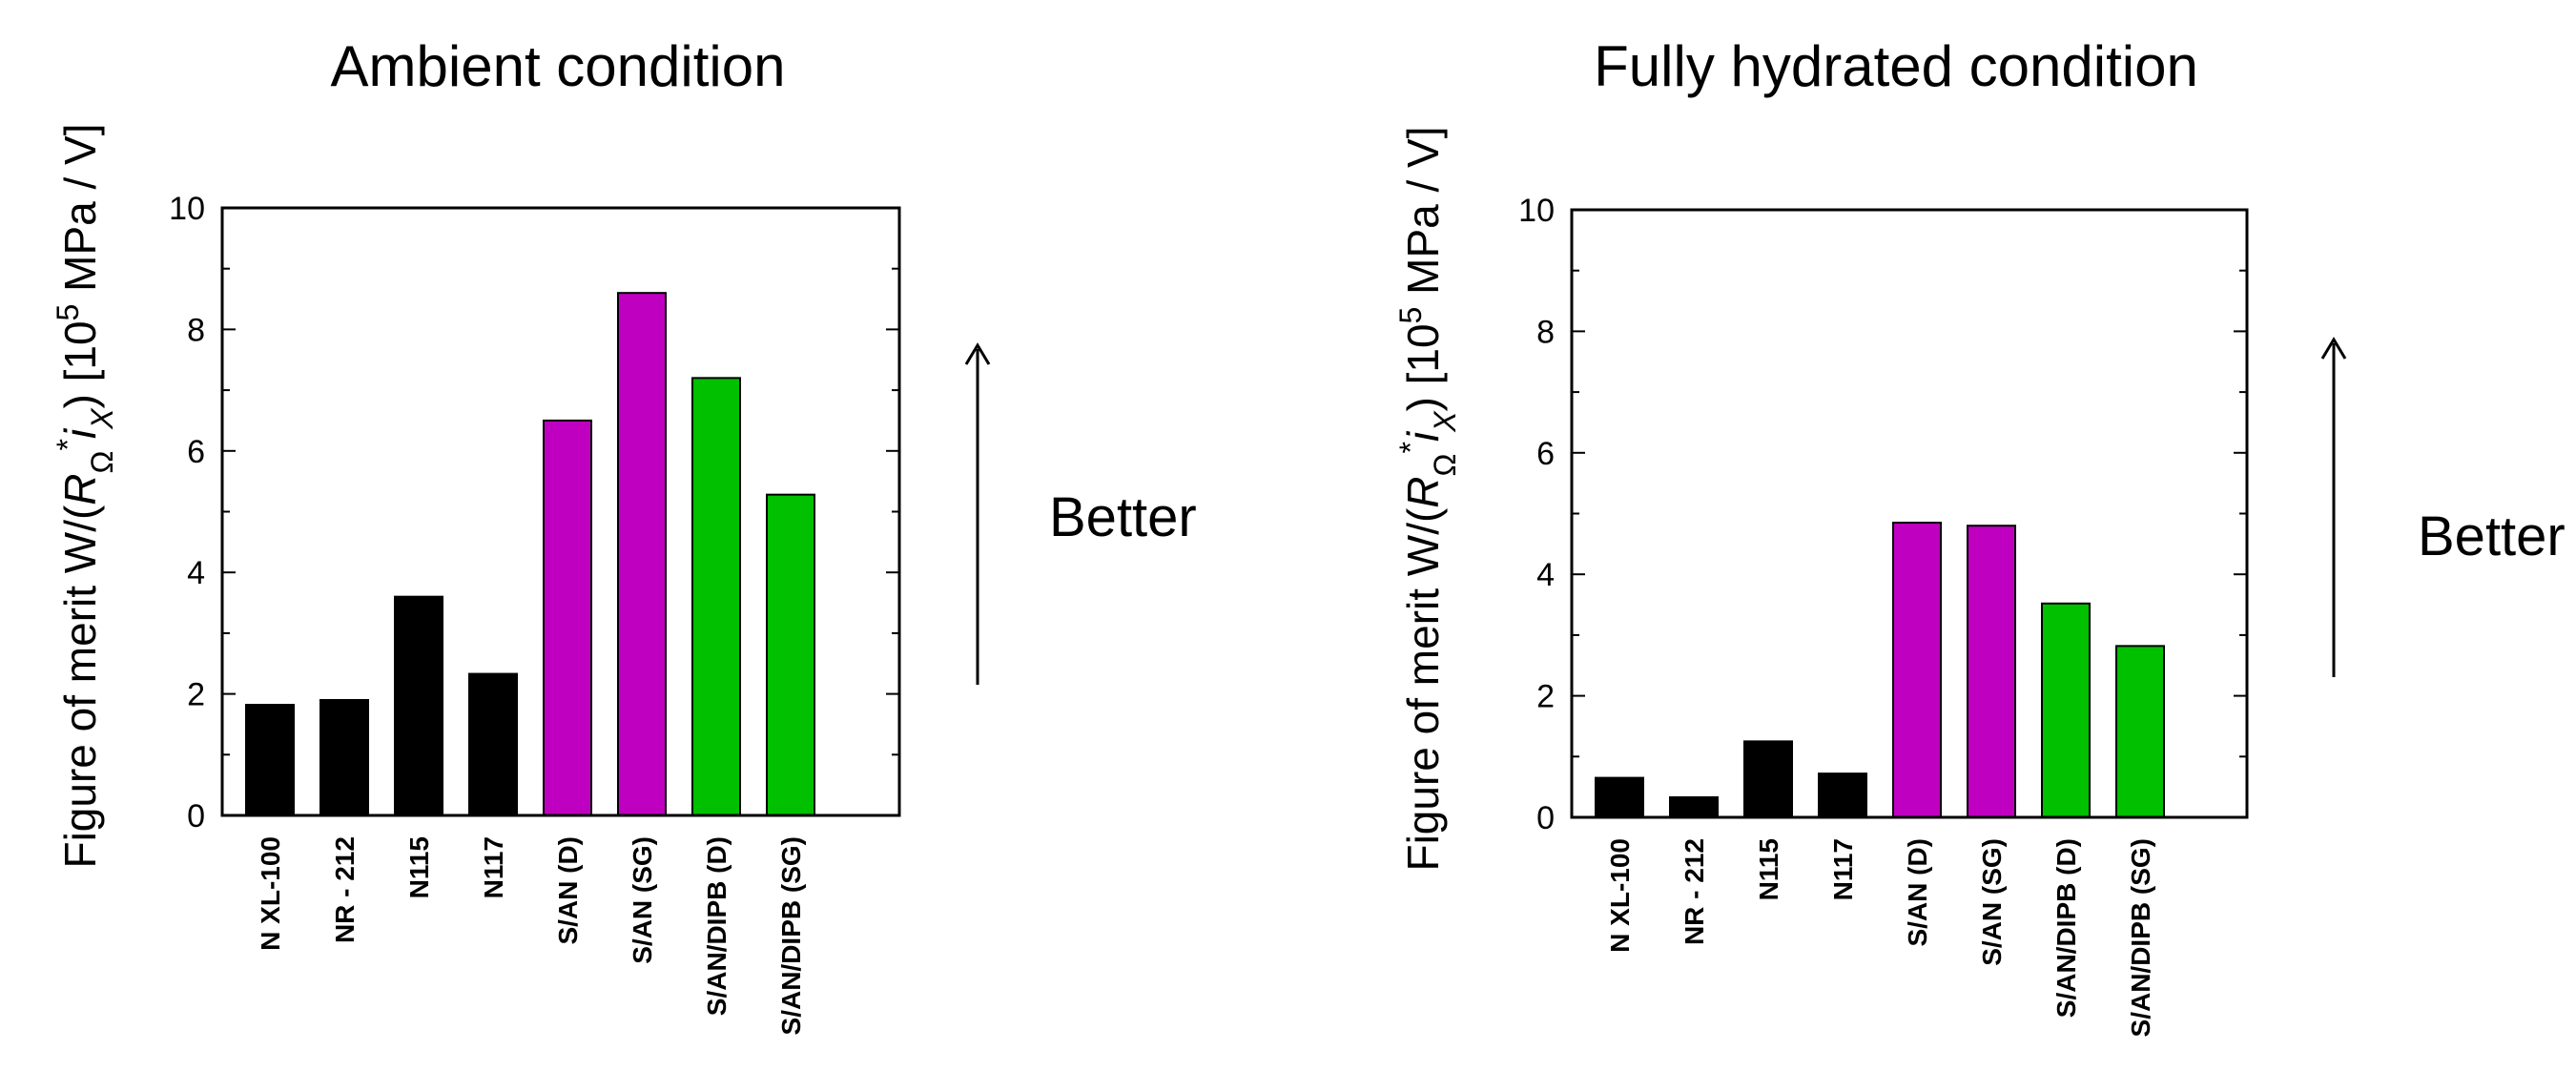  Describe the element at coordinates (558, 66) in the screenshot. I see `chart-title: Ambient condition` at that location.